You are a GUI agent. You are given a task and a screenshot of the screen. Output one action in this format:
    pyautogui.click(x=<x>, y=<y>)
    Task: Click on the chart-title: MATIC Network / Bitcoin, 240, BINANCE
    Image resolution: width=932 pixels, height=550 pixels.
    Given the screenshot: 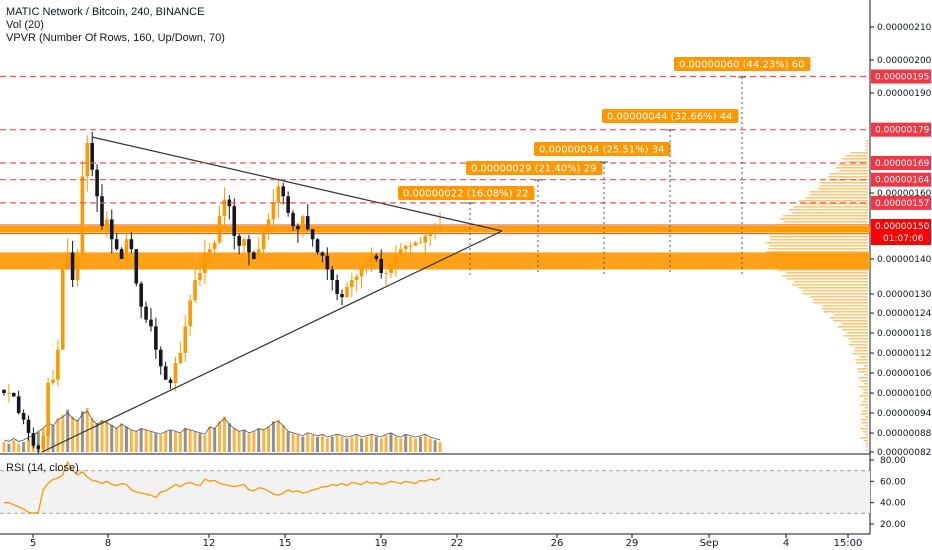 What is the action you would take?
    pyautogui.click(x=105, y=12)
    